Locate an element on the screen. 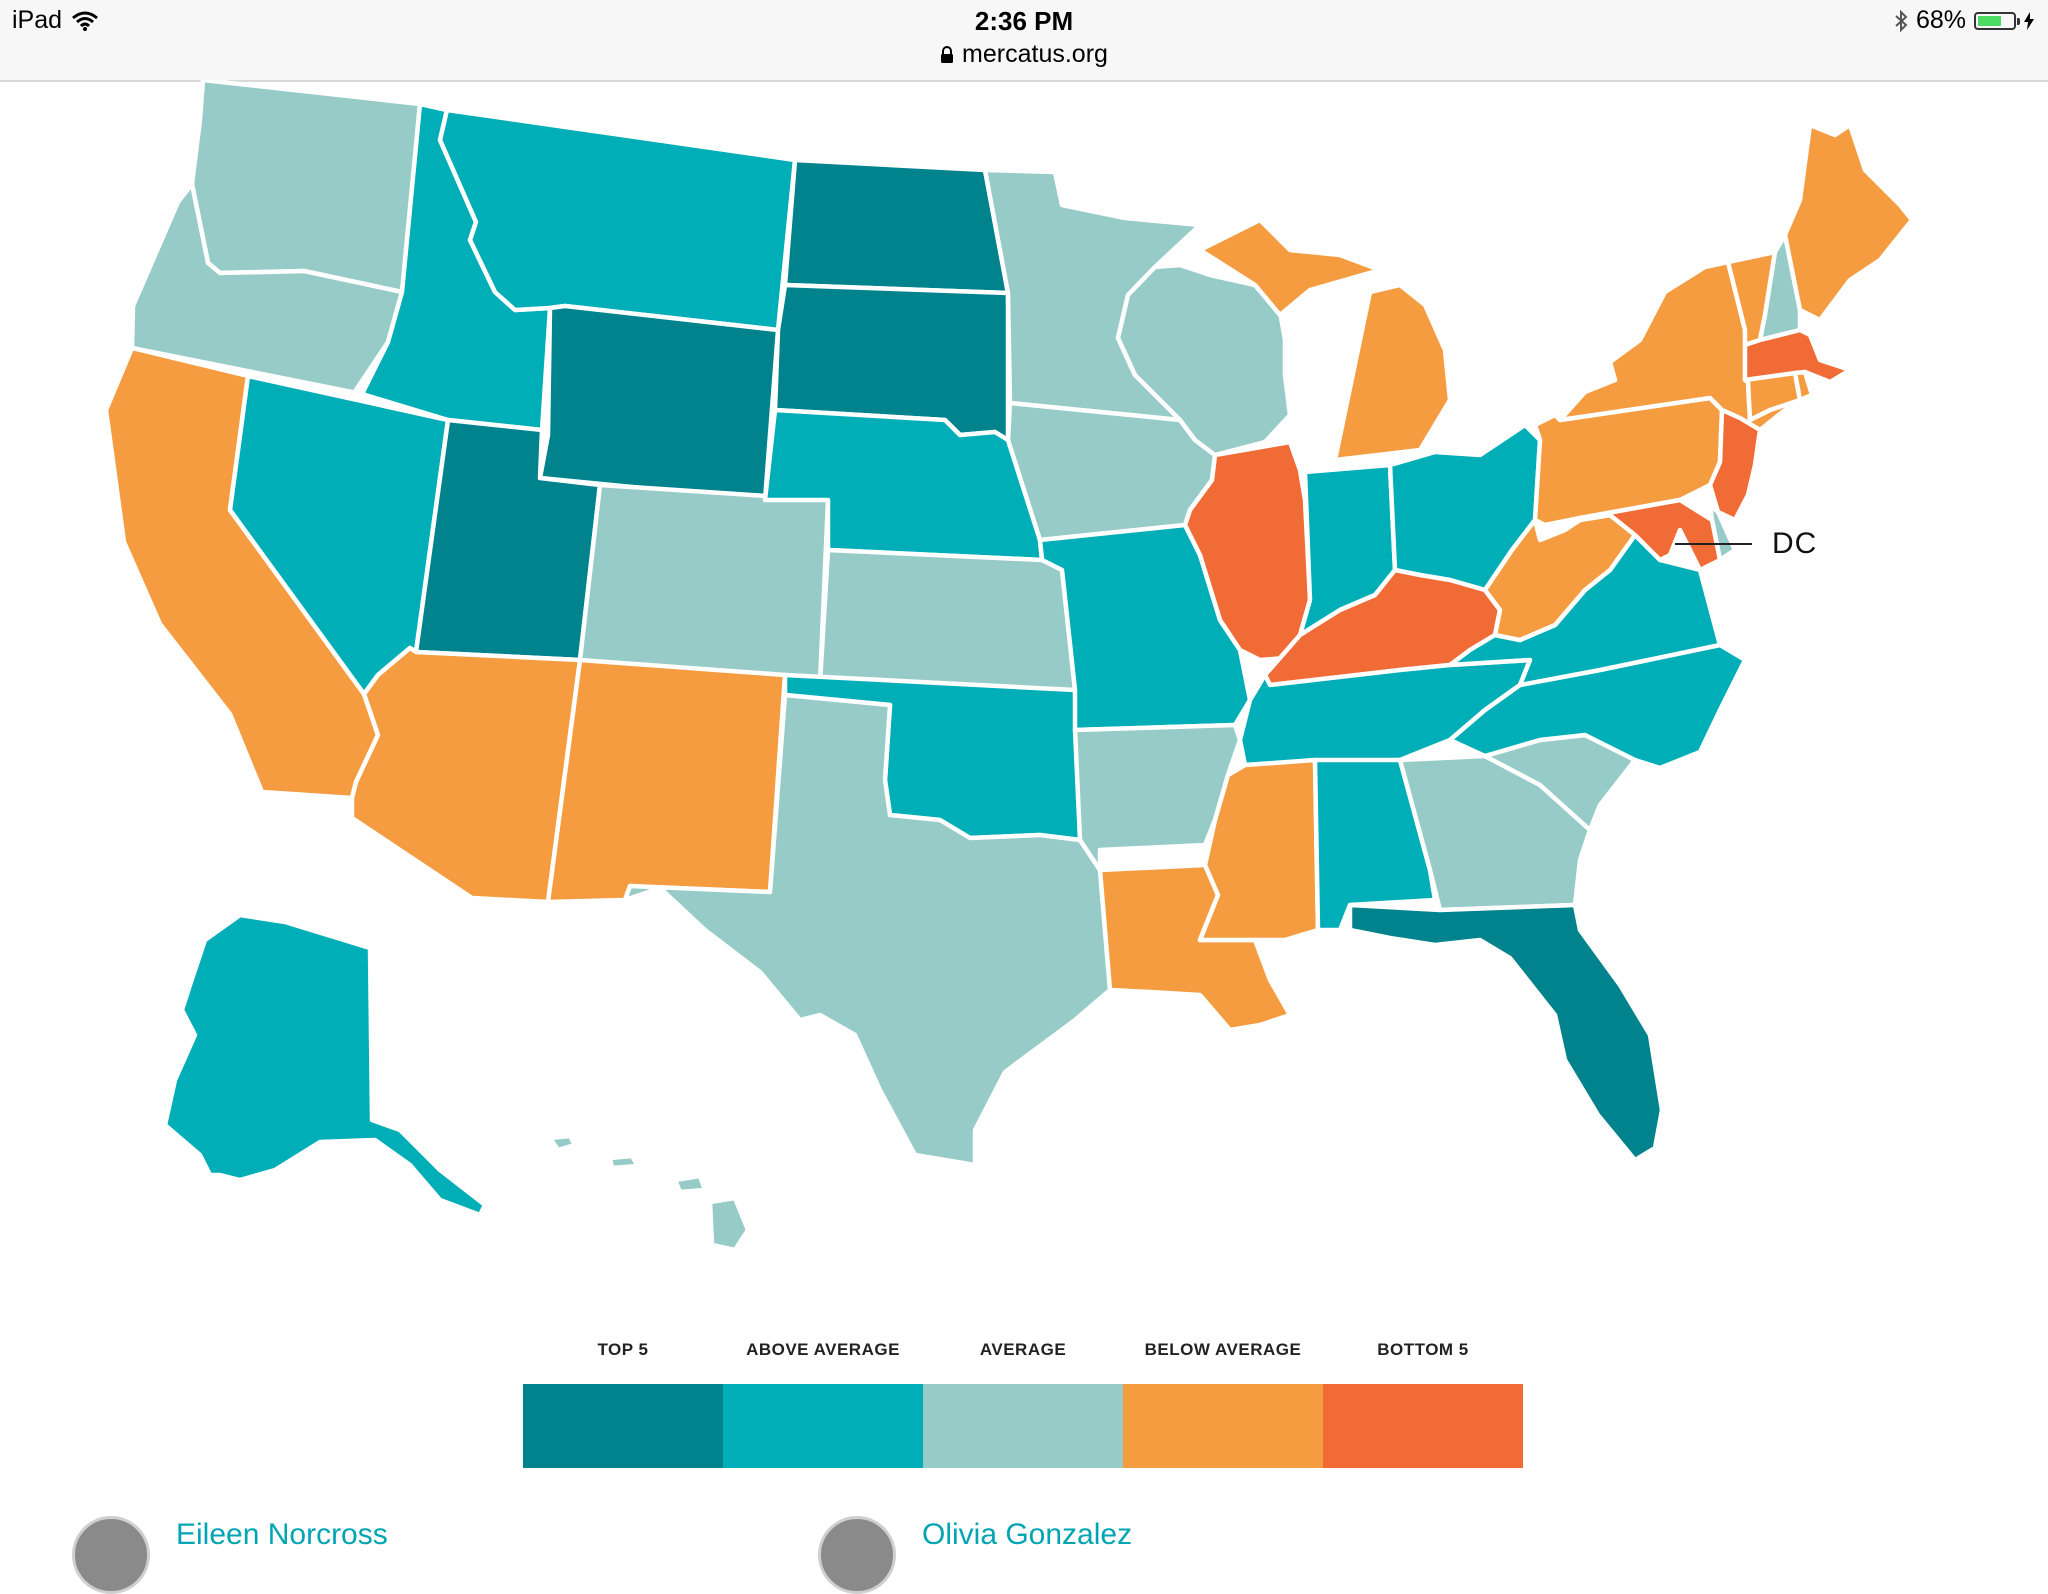  legend-label-below-average: BELOW AVERAGE is located at coordinates (1223, 1349).